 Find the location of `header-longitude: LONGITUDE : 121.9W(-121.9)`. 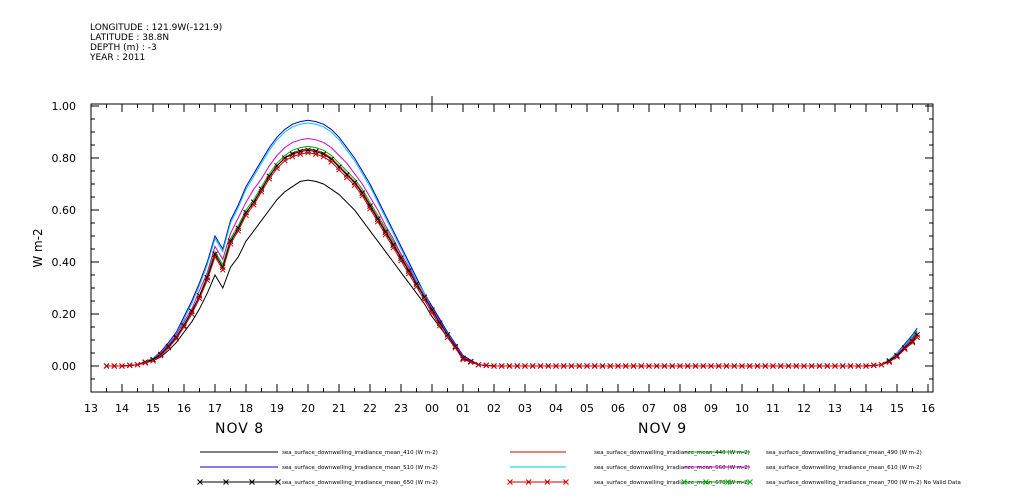

header-longitude: LONGITUDE : 121.9W(-121.9) is located at coordinates (156, 28).